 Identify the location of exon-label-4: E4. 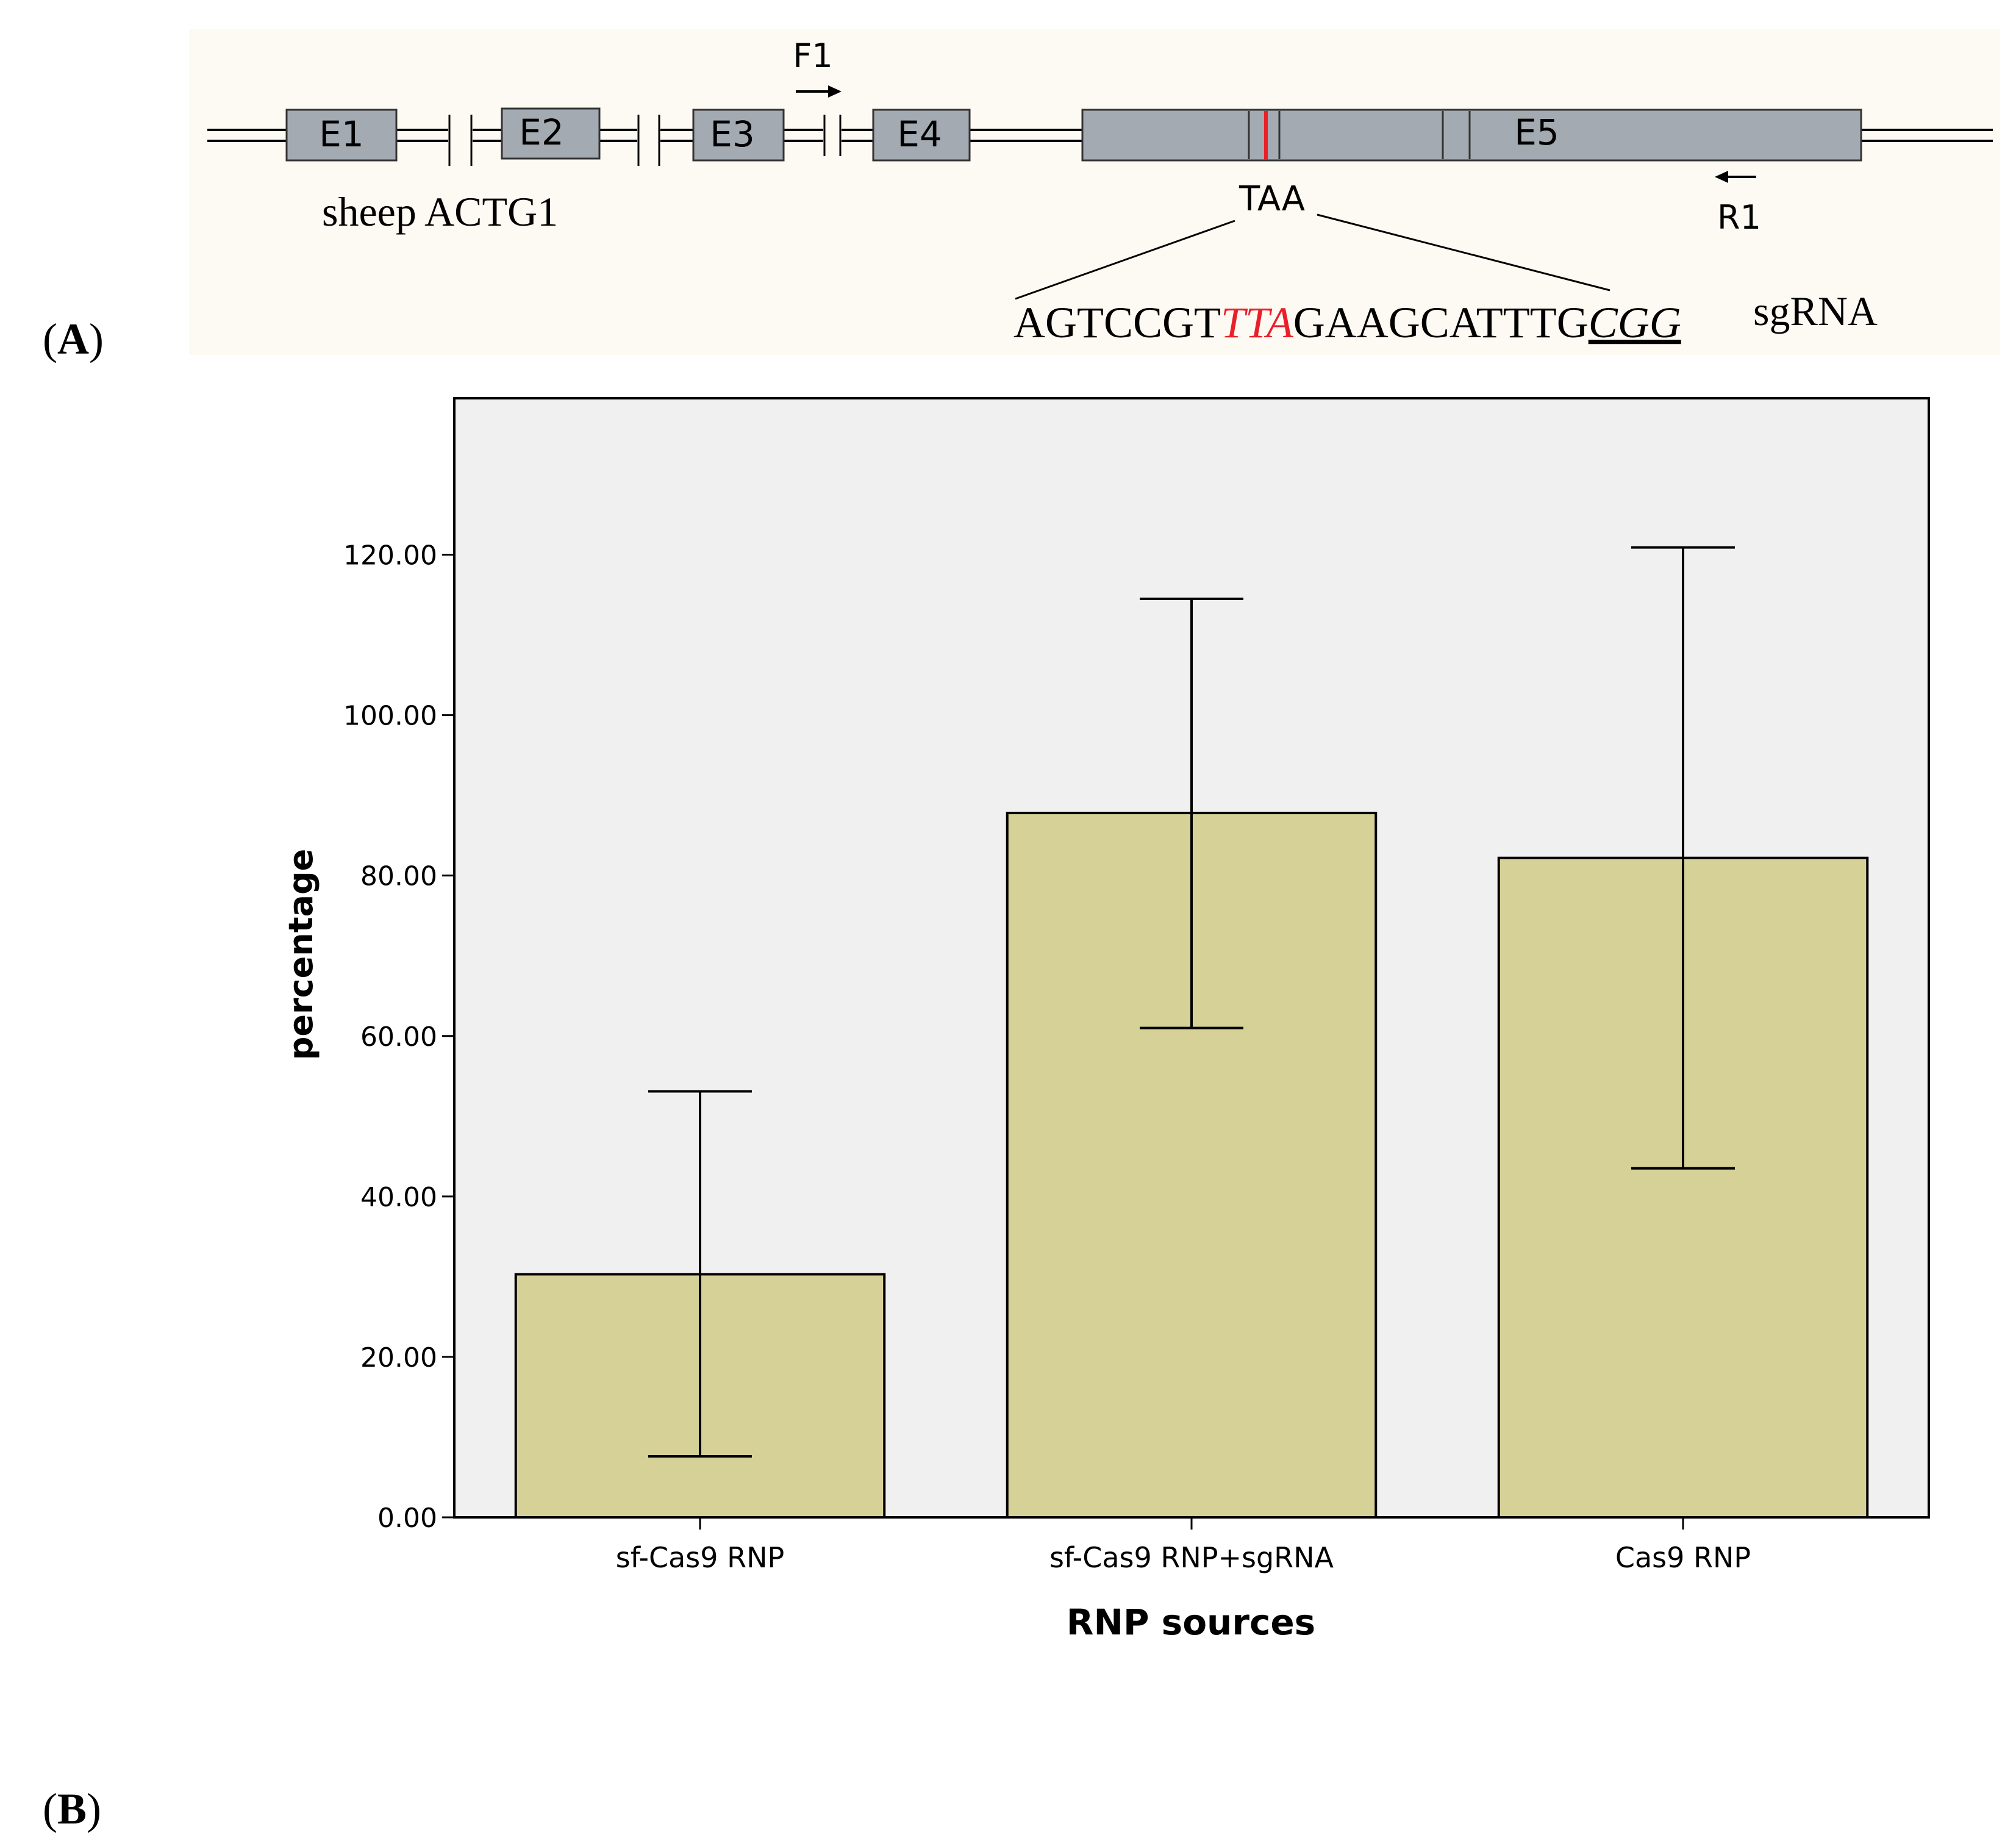
(919, 134).